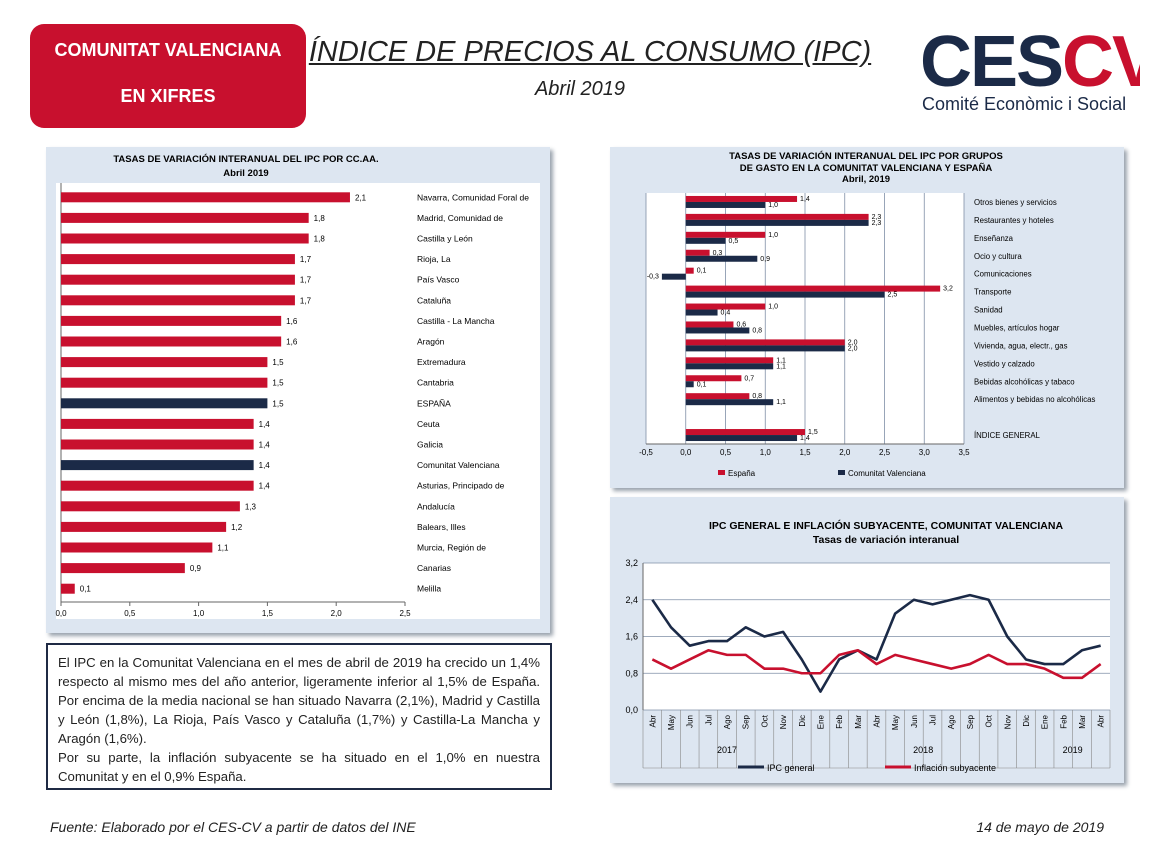 This screenshot has height=854, width=1156. I want to click on x-tick-label: Nov, so click(783, 722).